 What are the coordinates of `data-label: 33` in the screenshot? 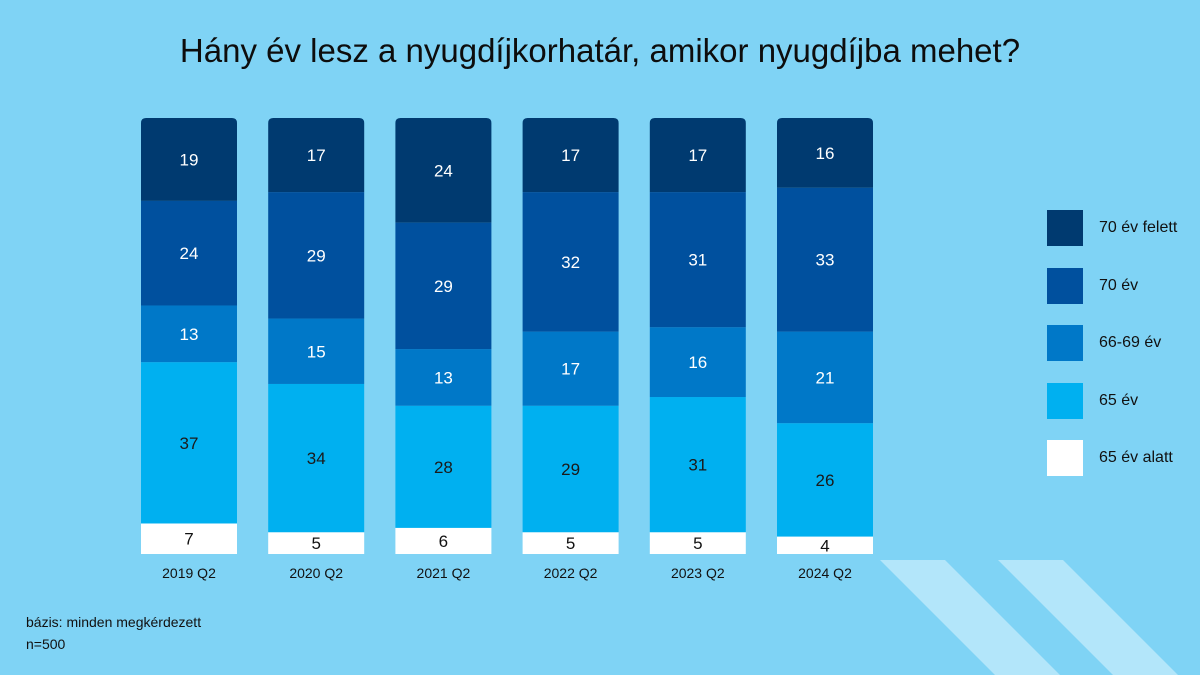 It's located at (825, 260).